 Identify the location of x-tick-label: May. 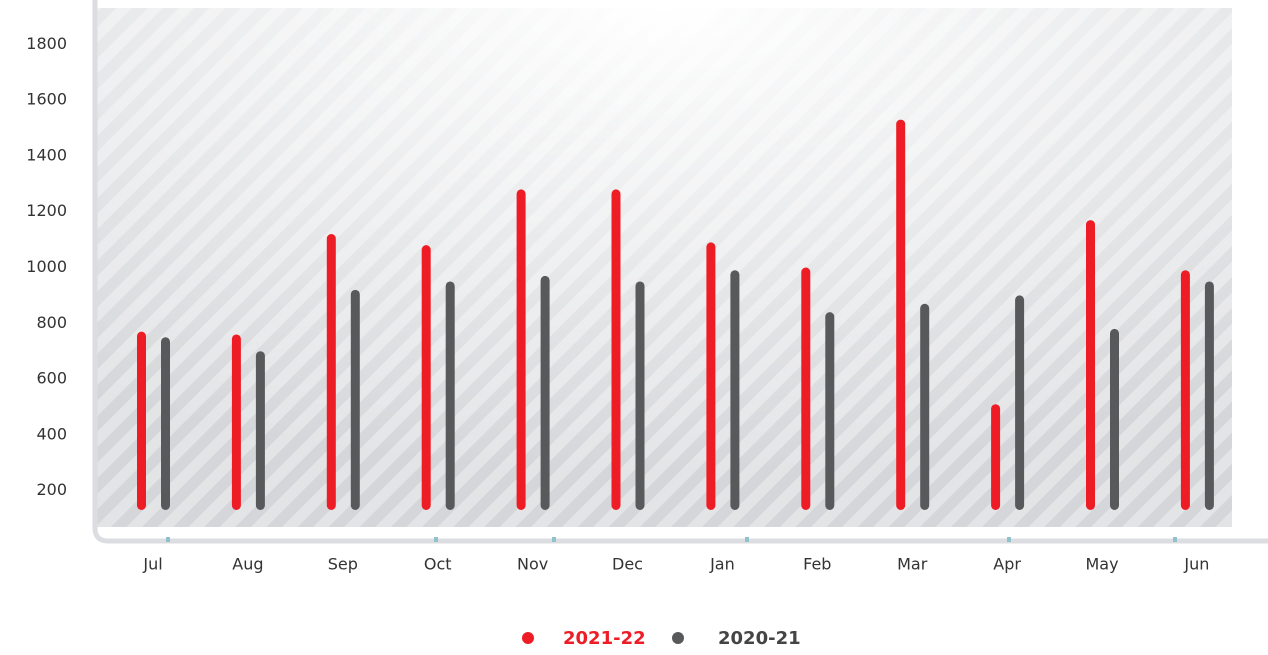
(1101, 564).